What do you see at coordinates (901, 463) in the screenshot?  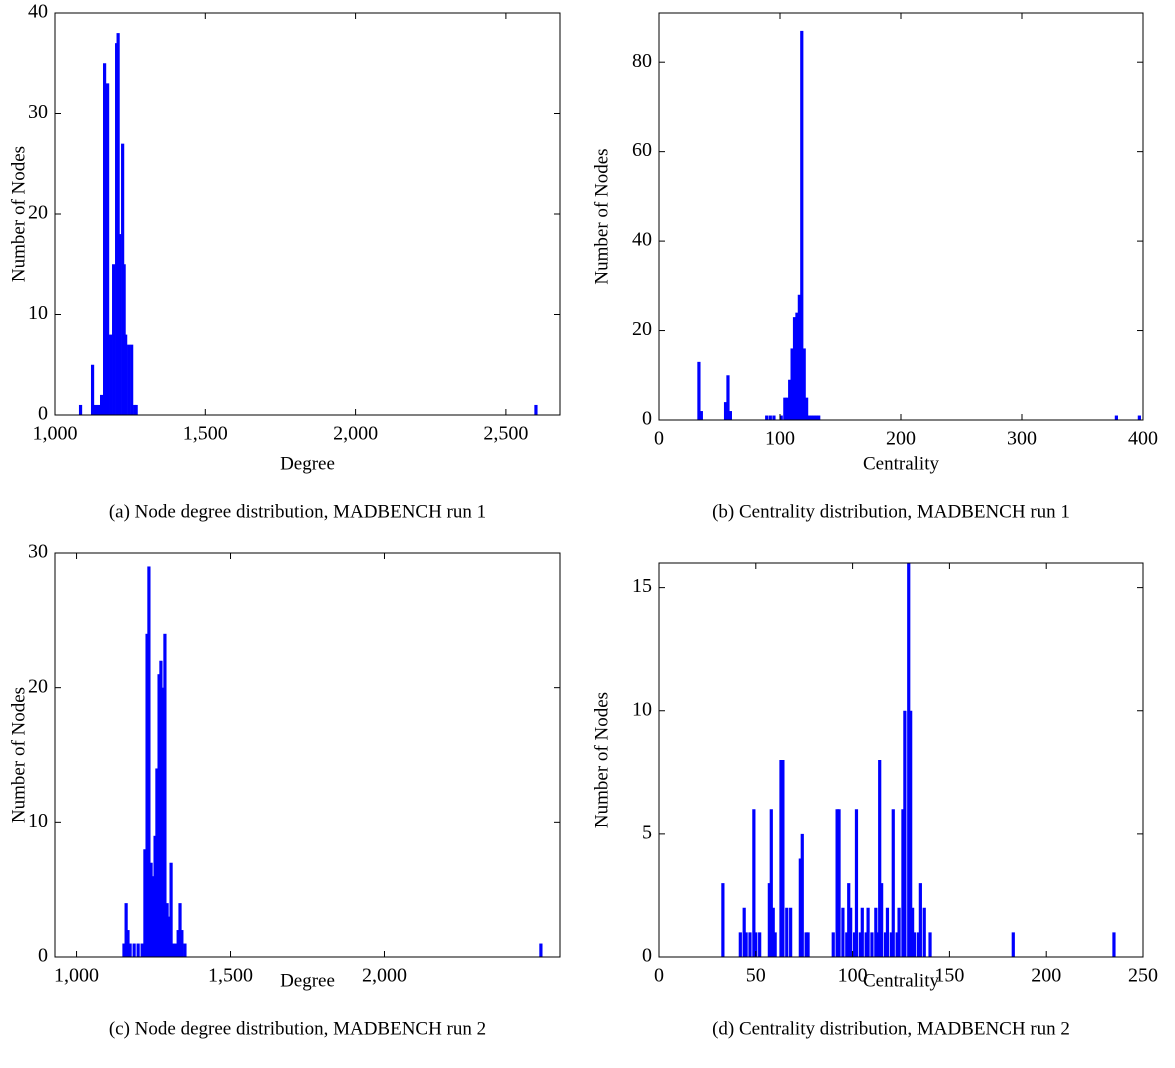 I see `x-axis-label: Centrality` at bounding box center [901, 463].